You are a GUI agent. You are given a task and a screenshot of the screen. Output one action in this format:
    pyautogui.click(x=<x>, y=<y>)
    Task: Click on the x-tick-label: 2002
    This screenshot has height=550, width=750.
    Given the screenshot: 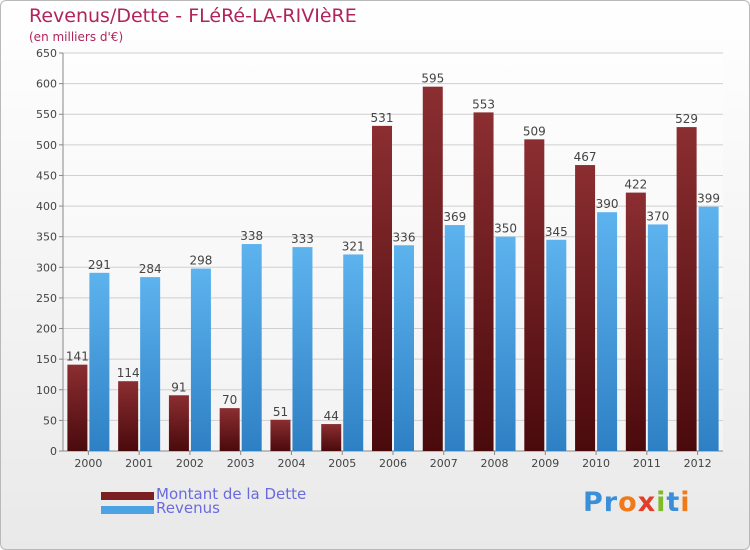 What is the action you would take?
    pyautogui.click(x=190, y=463)
    